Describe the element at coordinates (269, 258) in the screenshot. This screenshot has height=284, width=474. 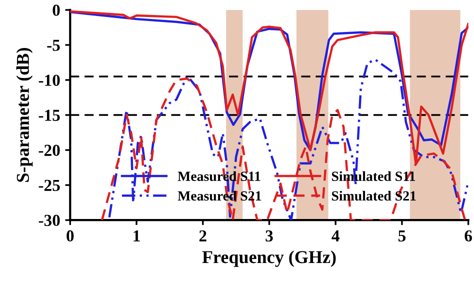
I see `x-axis-title: Frequency (GHz)` at that location.